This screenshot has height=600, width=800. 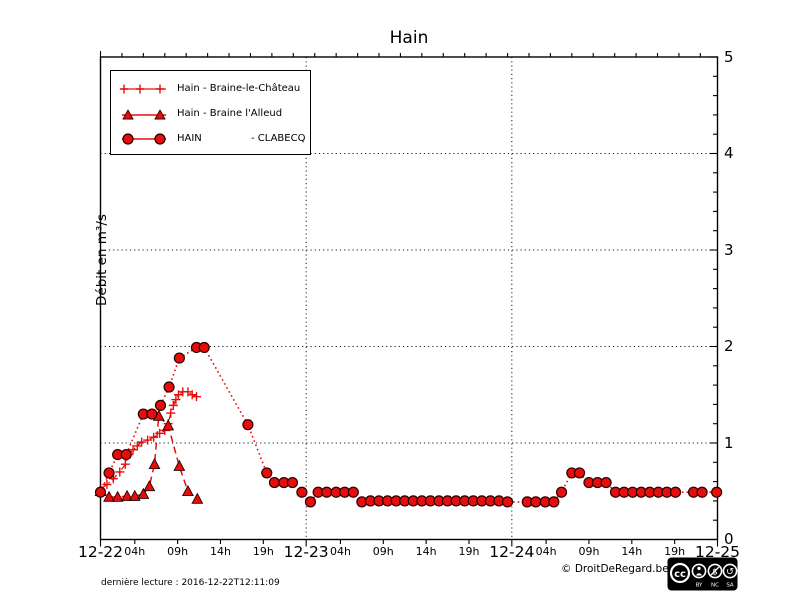 I want to click on legend-label: Hain - Braine-le-Château, so click(x=239, y=88).